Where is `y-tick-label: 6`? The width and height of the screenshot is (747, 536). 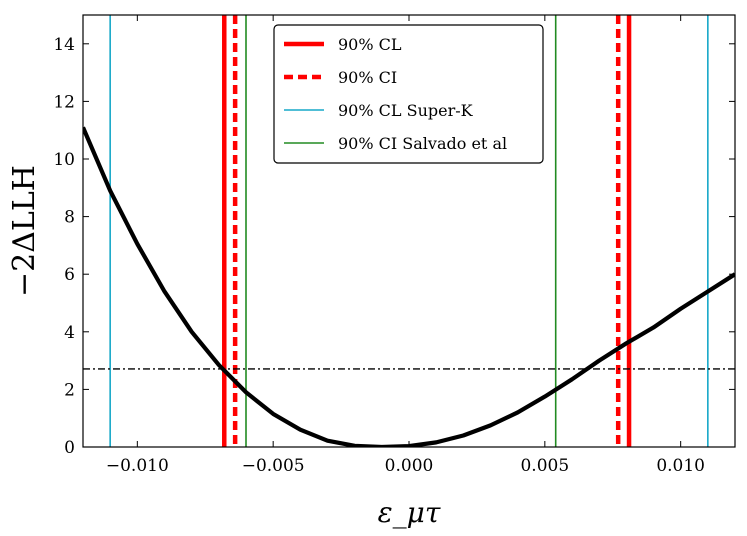 y-tick-label: 6 is located at coordinates (69, 275).